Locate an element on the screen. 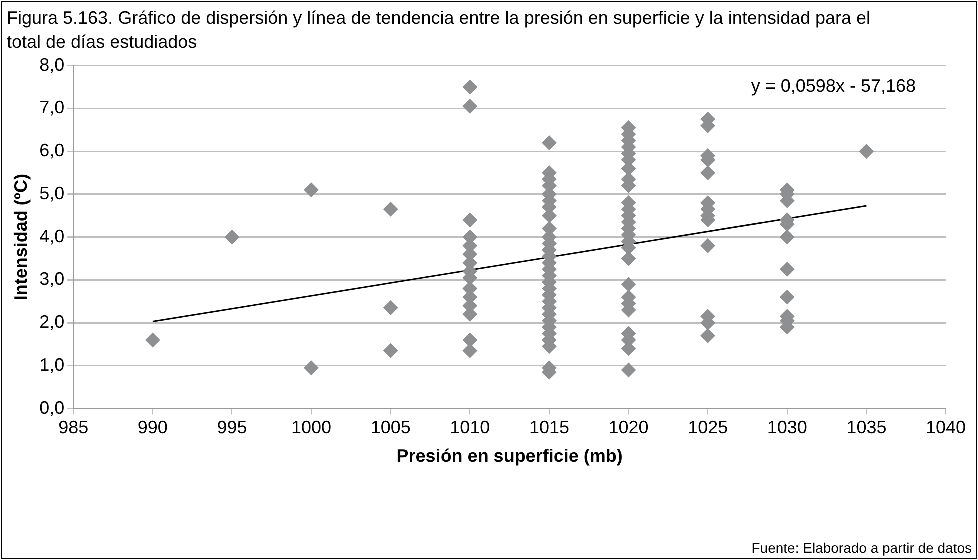  x-tick-label: 1030 is located at coordinates (787, 428).